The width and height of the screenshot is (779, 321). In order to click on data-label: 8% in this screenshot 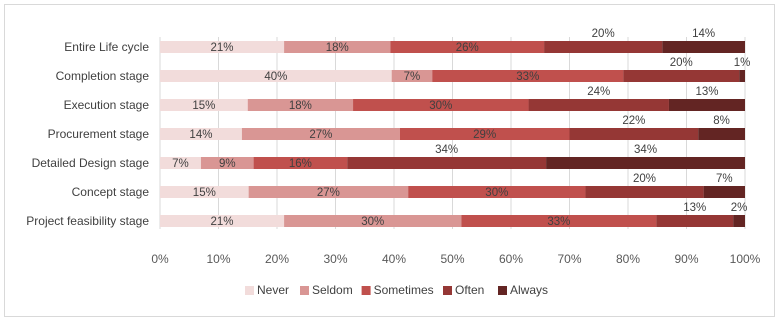, I will do `click(721, 121)`.